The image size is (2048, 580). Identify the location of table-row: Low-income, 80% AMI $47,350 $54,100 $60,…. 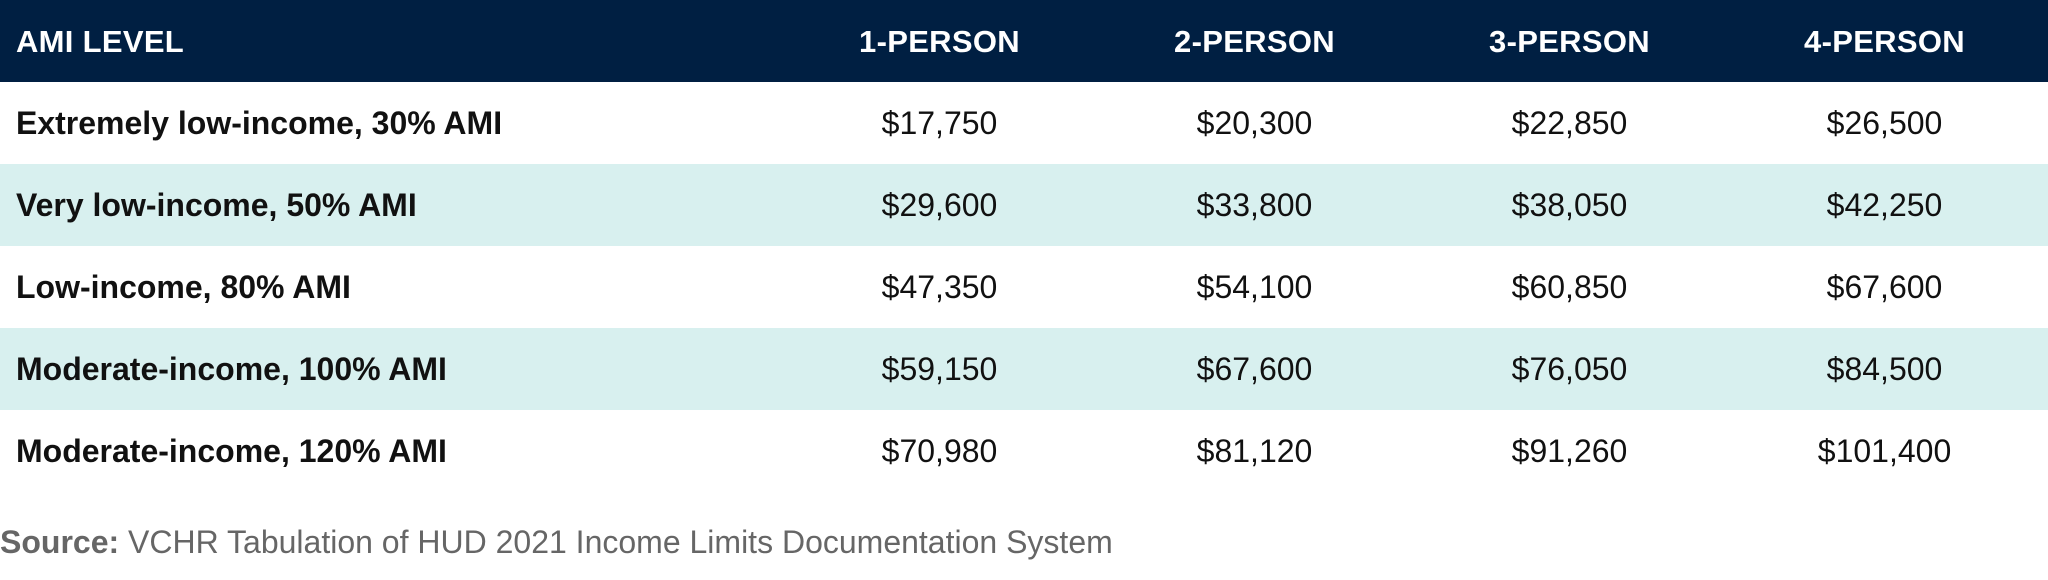
(1024, 287).